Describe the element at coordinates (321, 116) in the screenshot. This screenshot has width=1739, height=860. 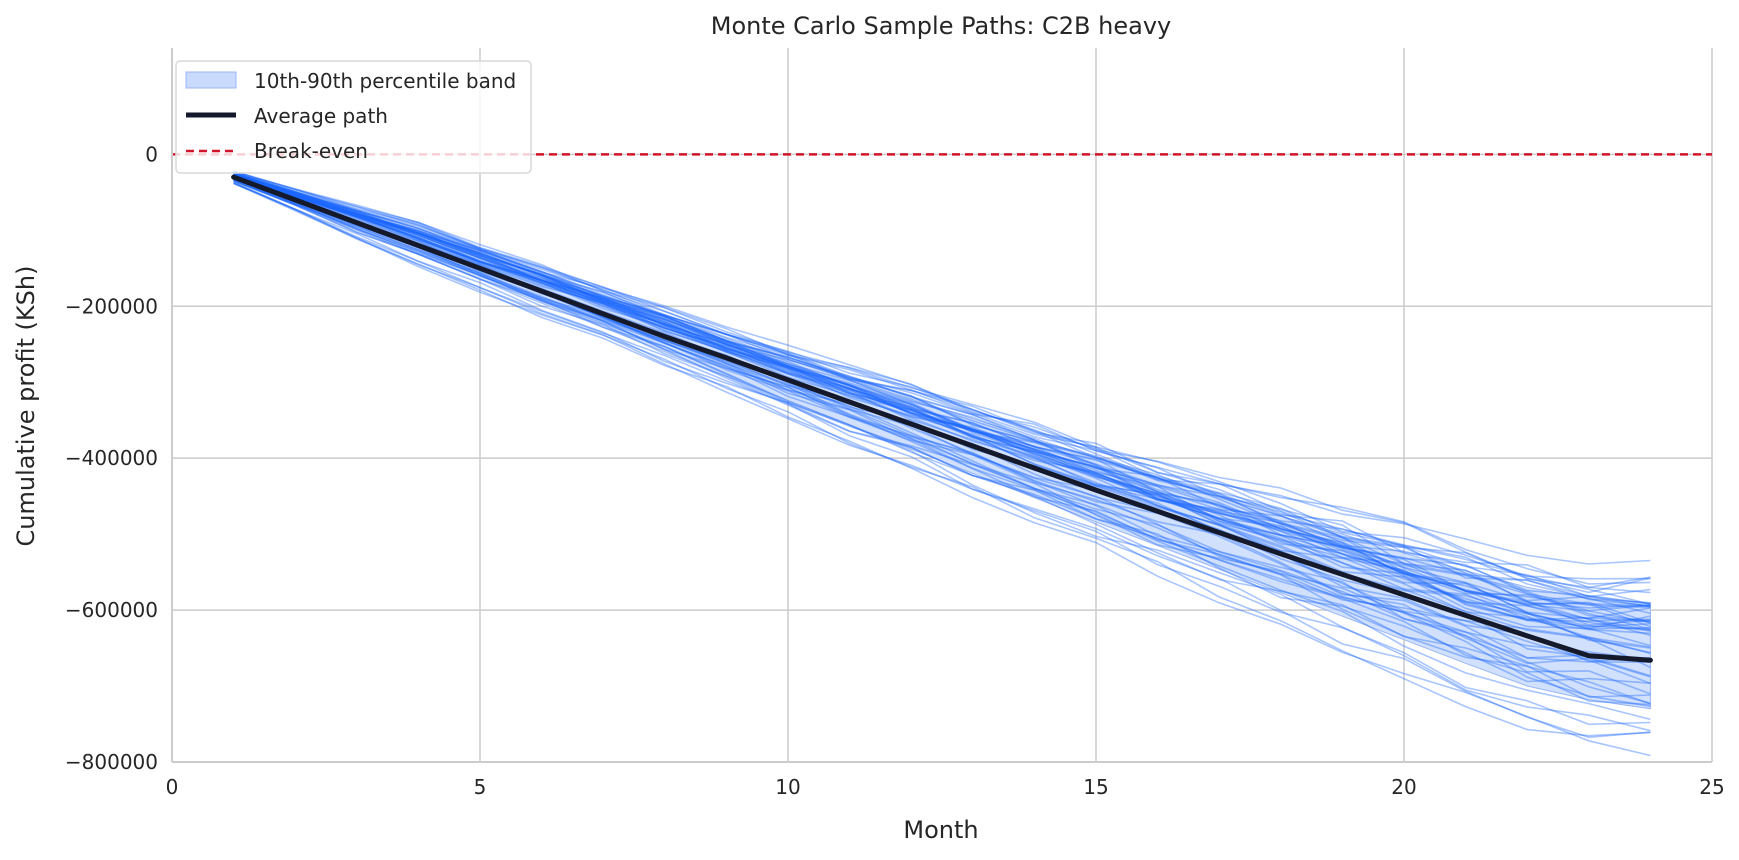
I see `legend-label-average: Average path` at that location.